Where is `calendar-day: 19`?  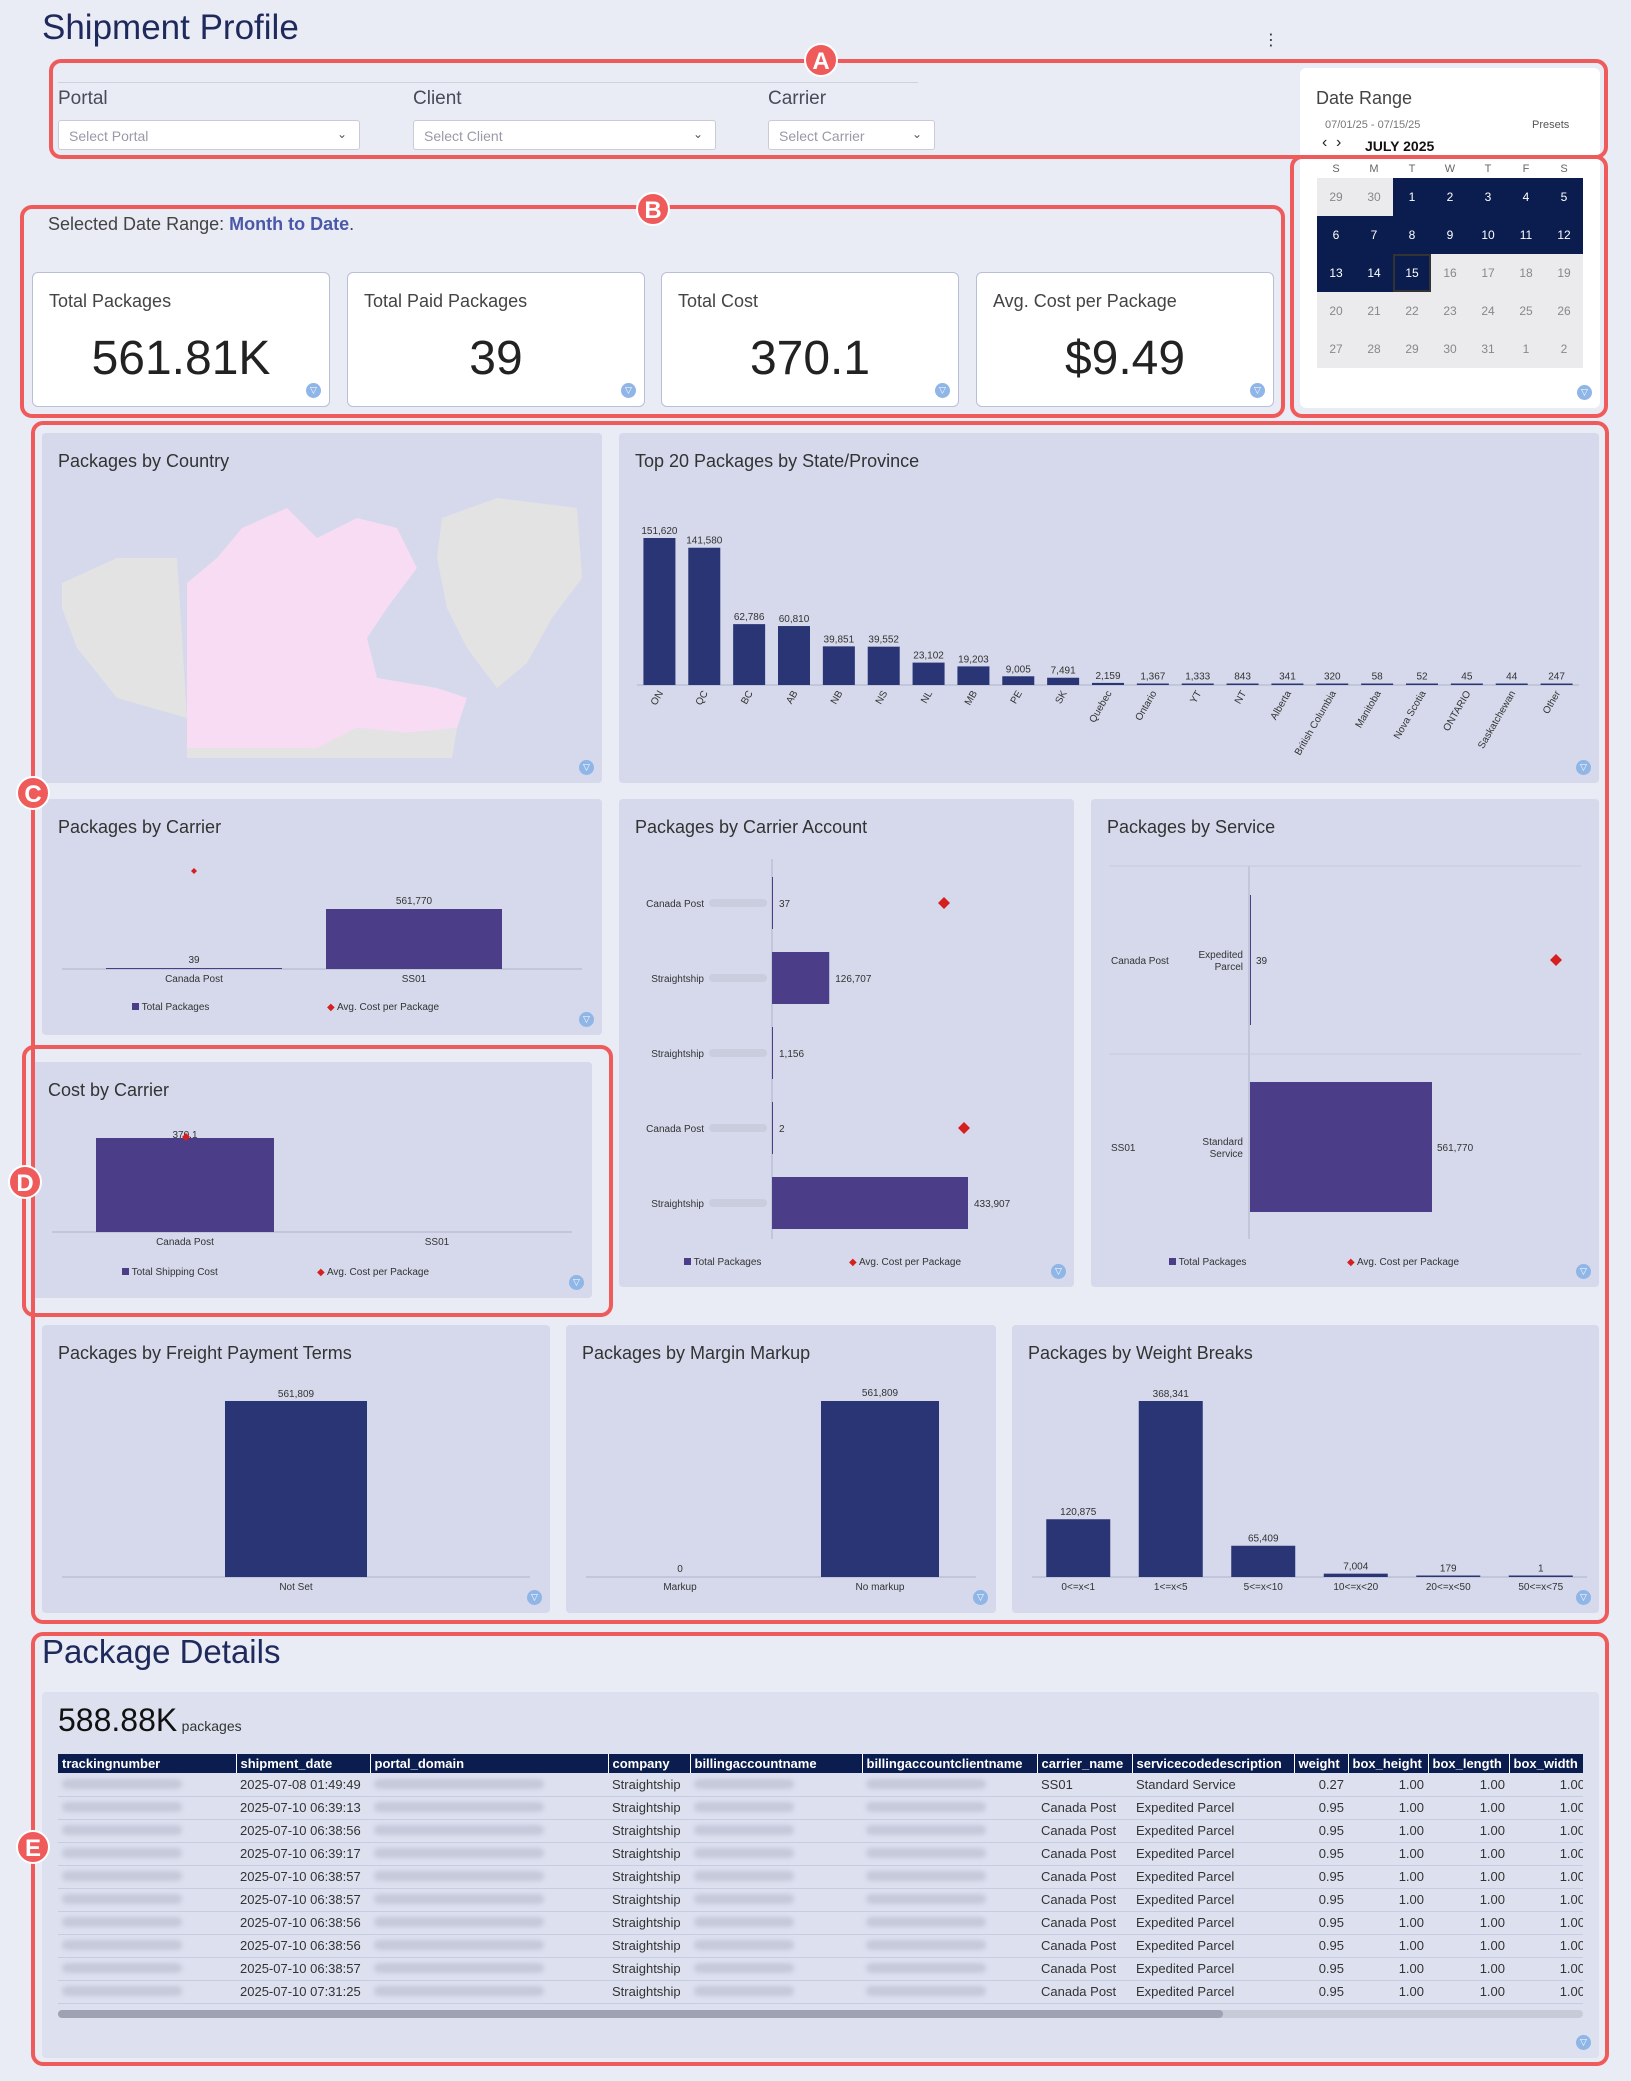 calendar-day: 19 is located at coordinates (1564, 273).